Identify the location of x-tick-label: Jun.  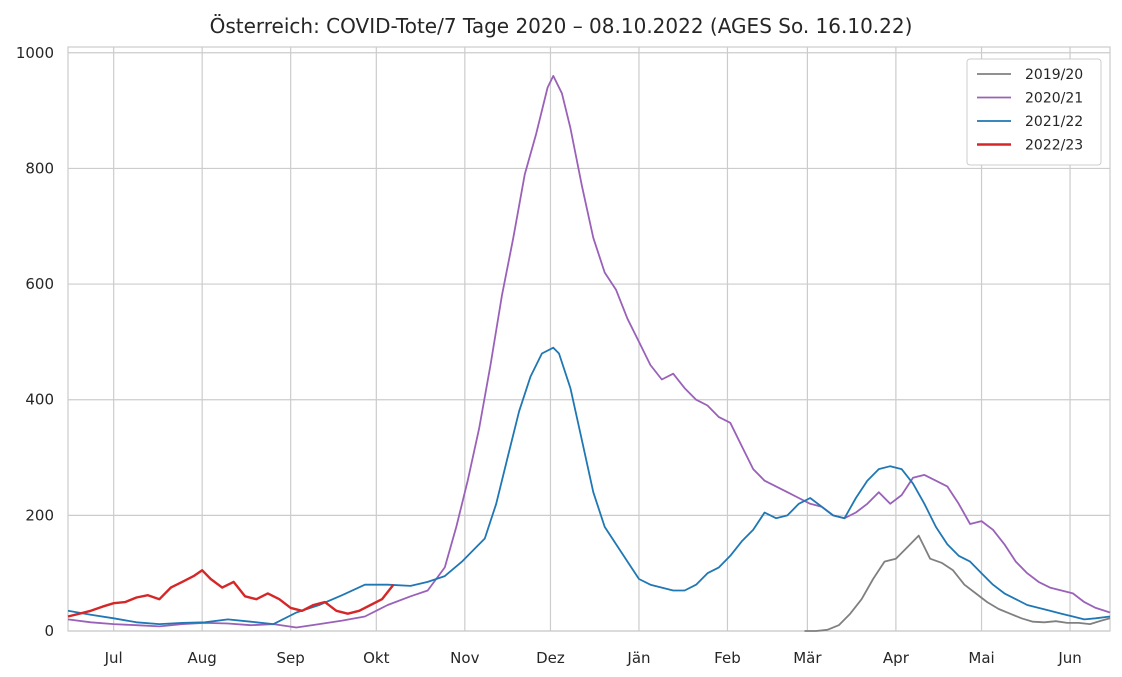
(1069, 658).